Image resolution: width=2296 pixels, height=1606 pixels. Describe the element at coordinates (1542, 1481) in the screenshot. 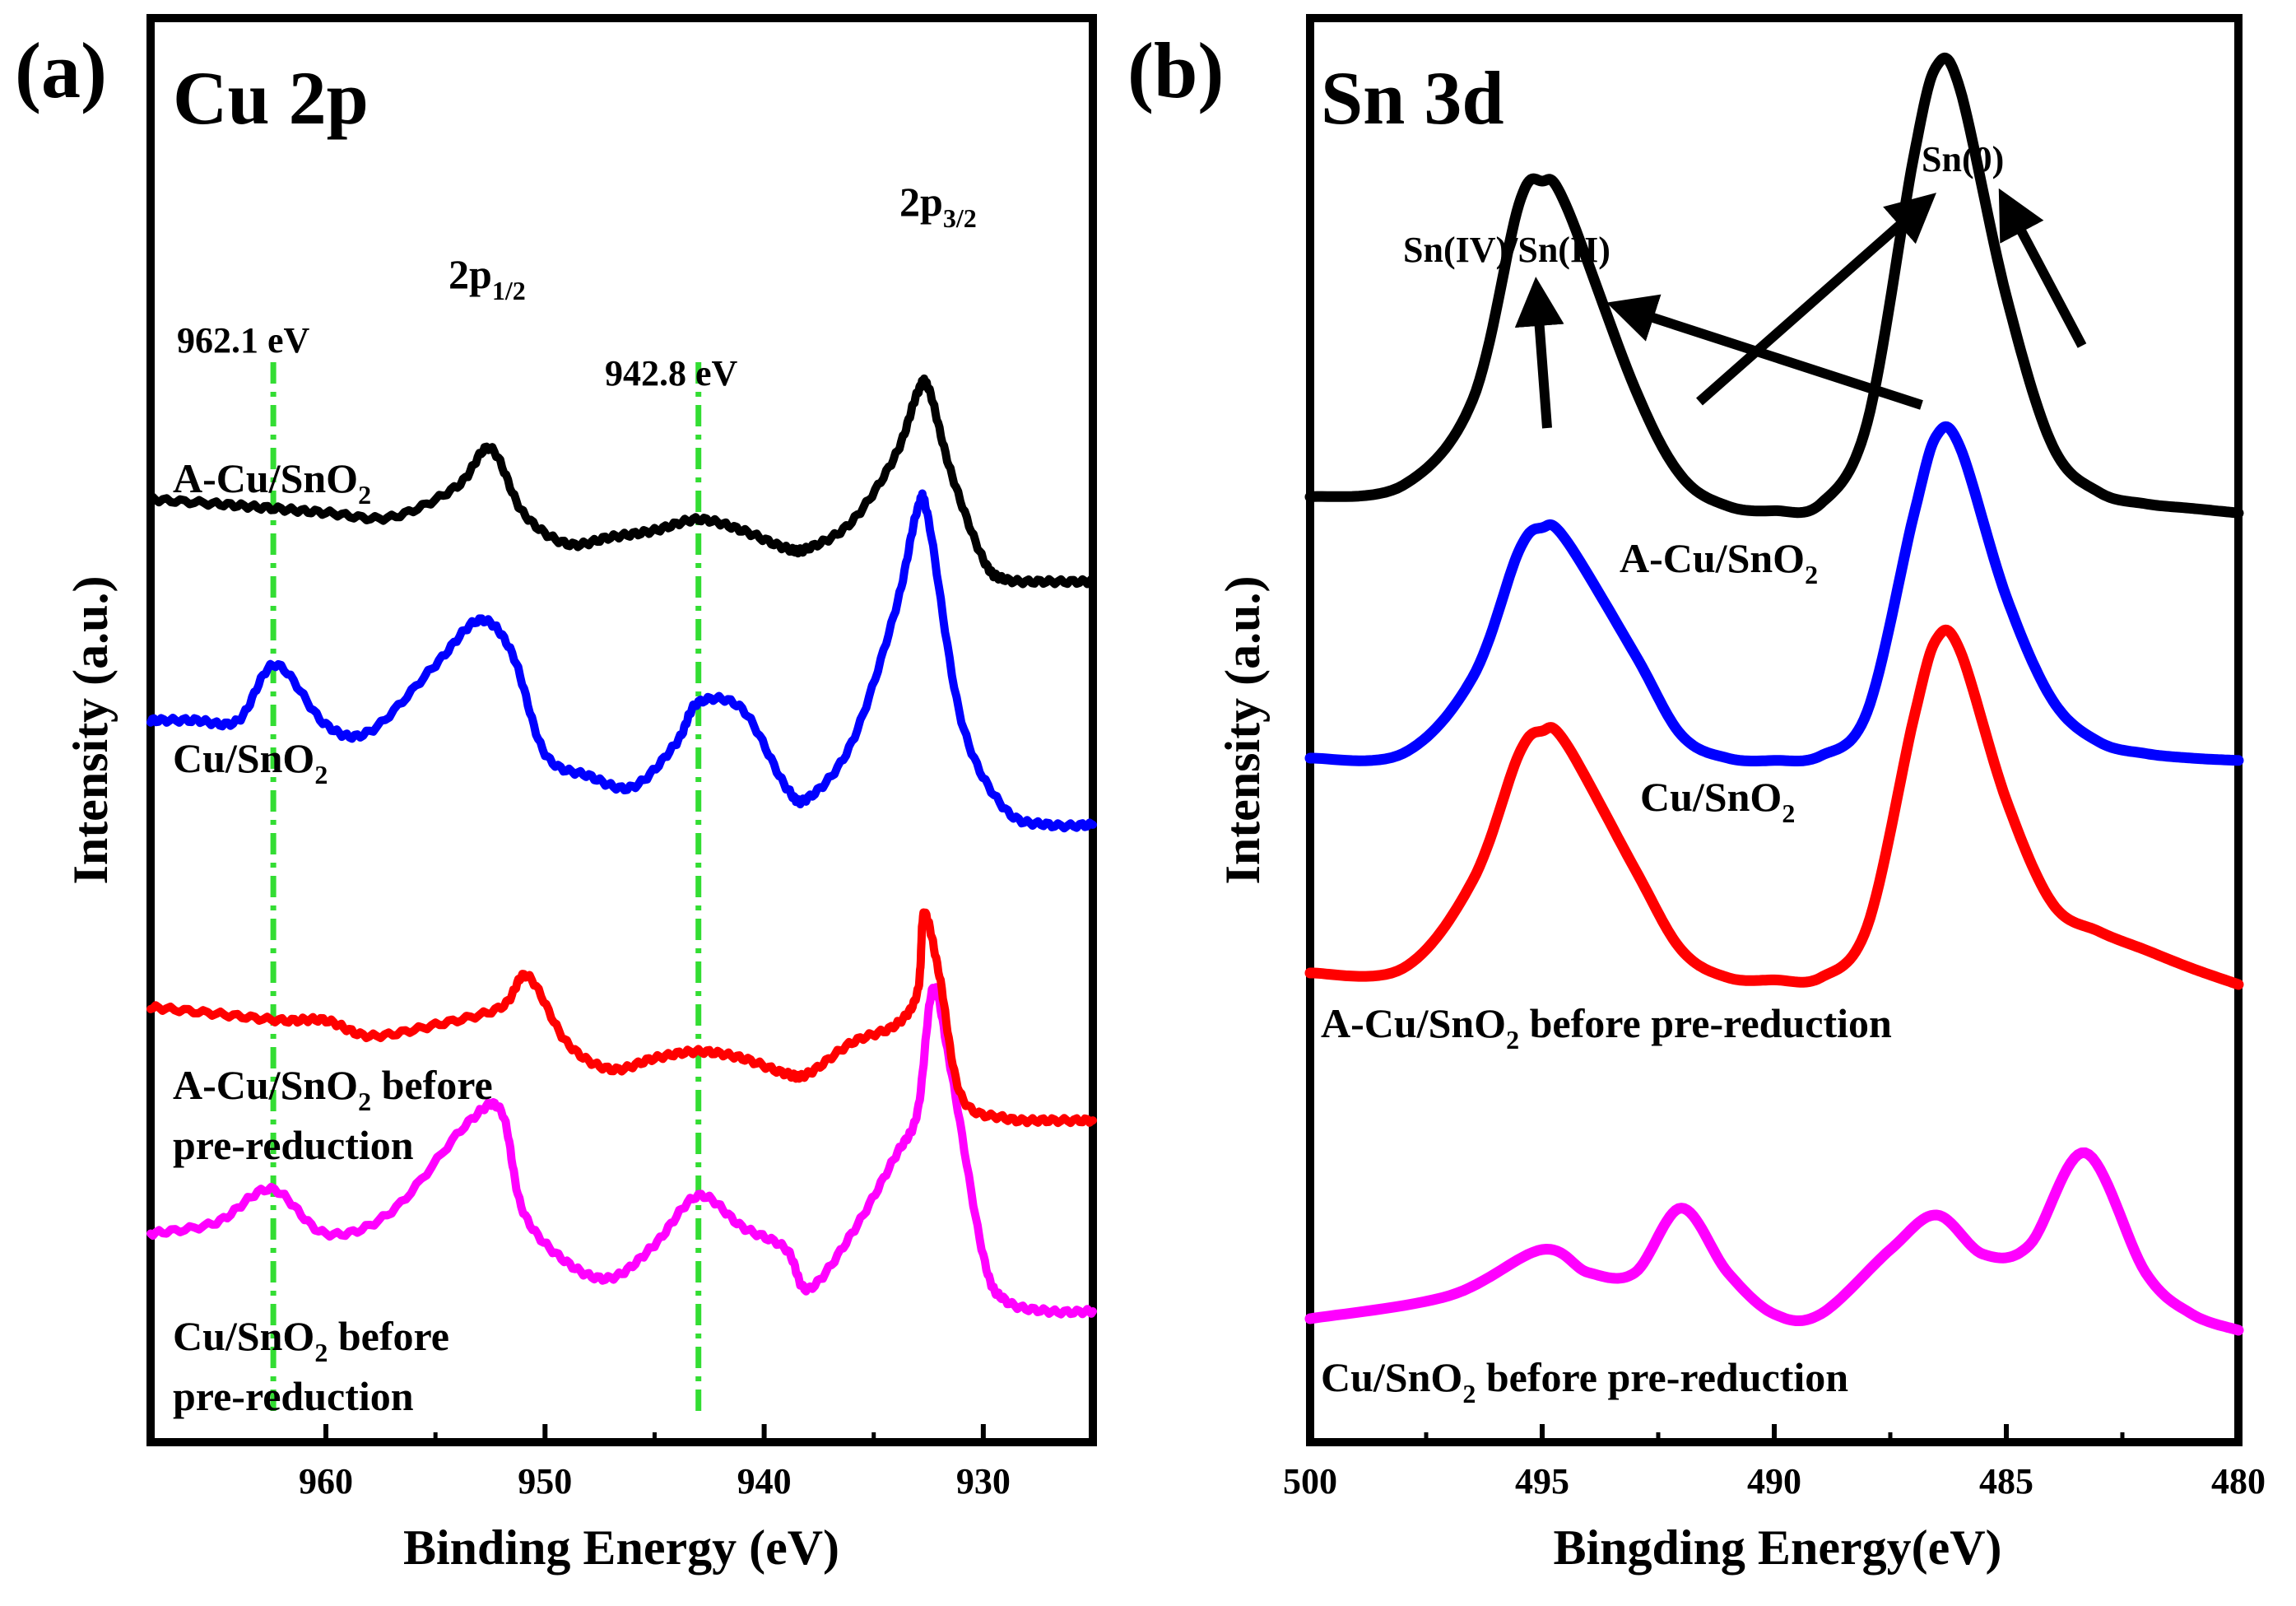

I see `x-tick-label-b-1: 495` at that location.